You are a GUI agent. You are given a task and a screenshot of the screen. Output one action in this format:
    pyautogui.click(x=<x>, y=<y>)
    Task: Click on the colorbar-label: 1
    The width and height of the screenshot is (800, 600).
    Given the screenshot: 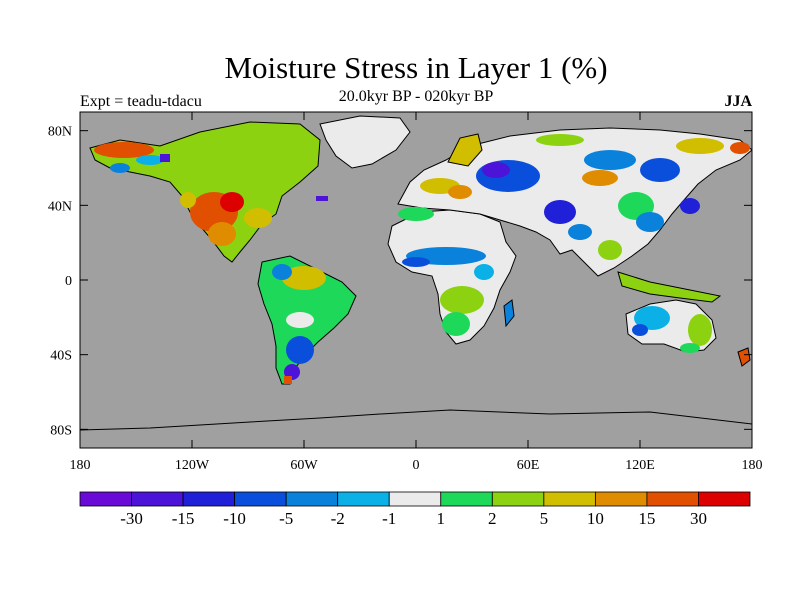 What is the action you would take?
    pyautogui.click(x=441, y=518)
    